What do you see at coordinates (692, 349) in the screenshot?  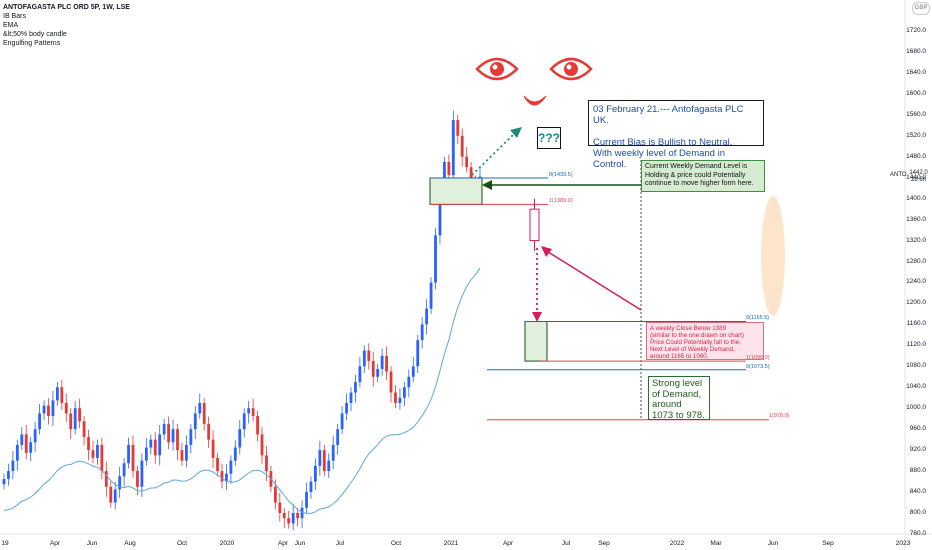 I see `risk-note-line: Next Level of Weekly Demand,` at bounding box center [692, 349].